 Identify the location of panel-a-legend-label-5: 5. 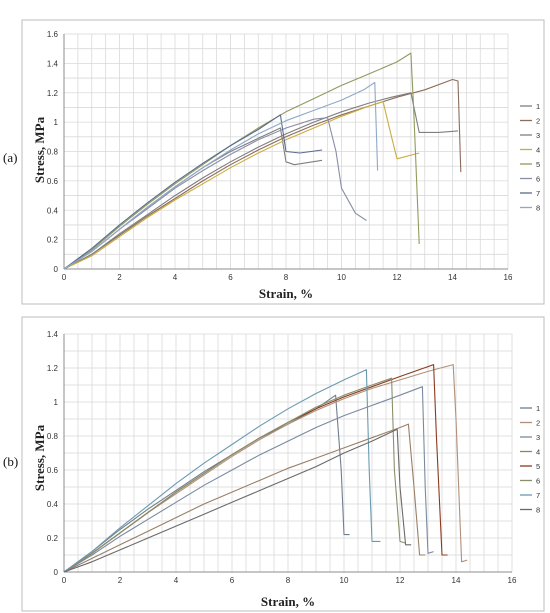
(538, 164).